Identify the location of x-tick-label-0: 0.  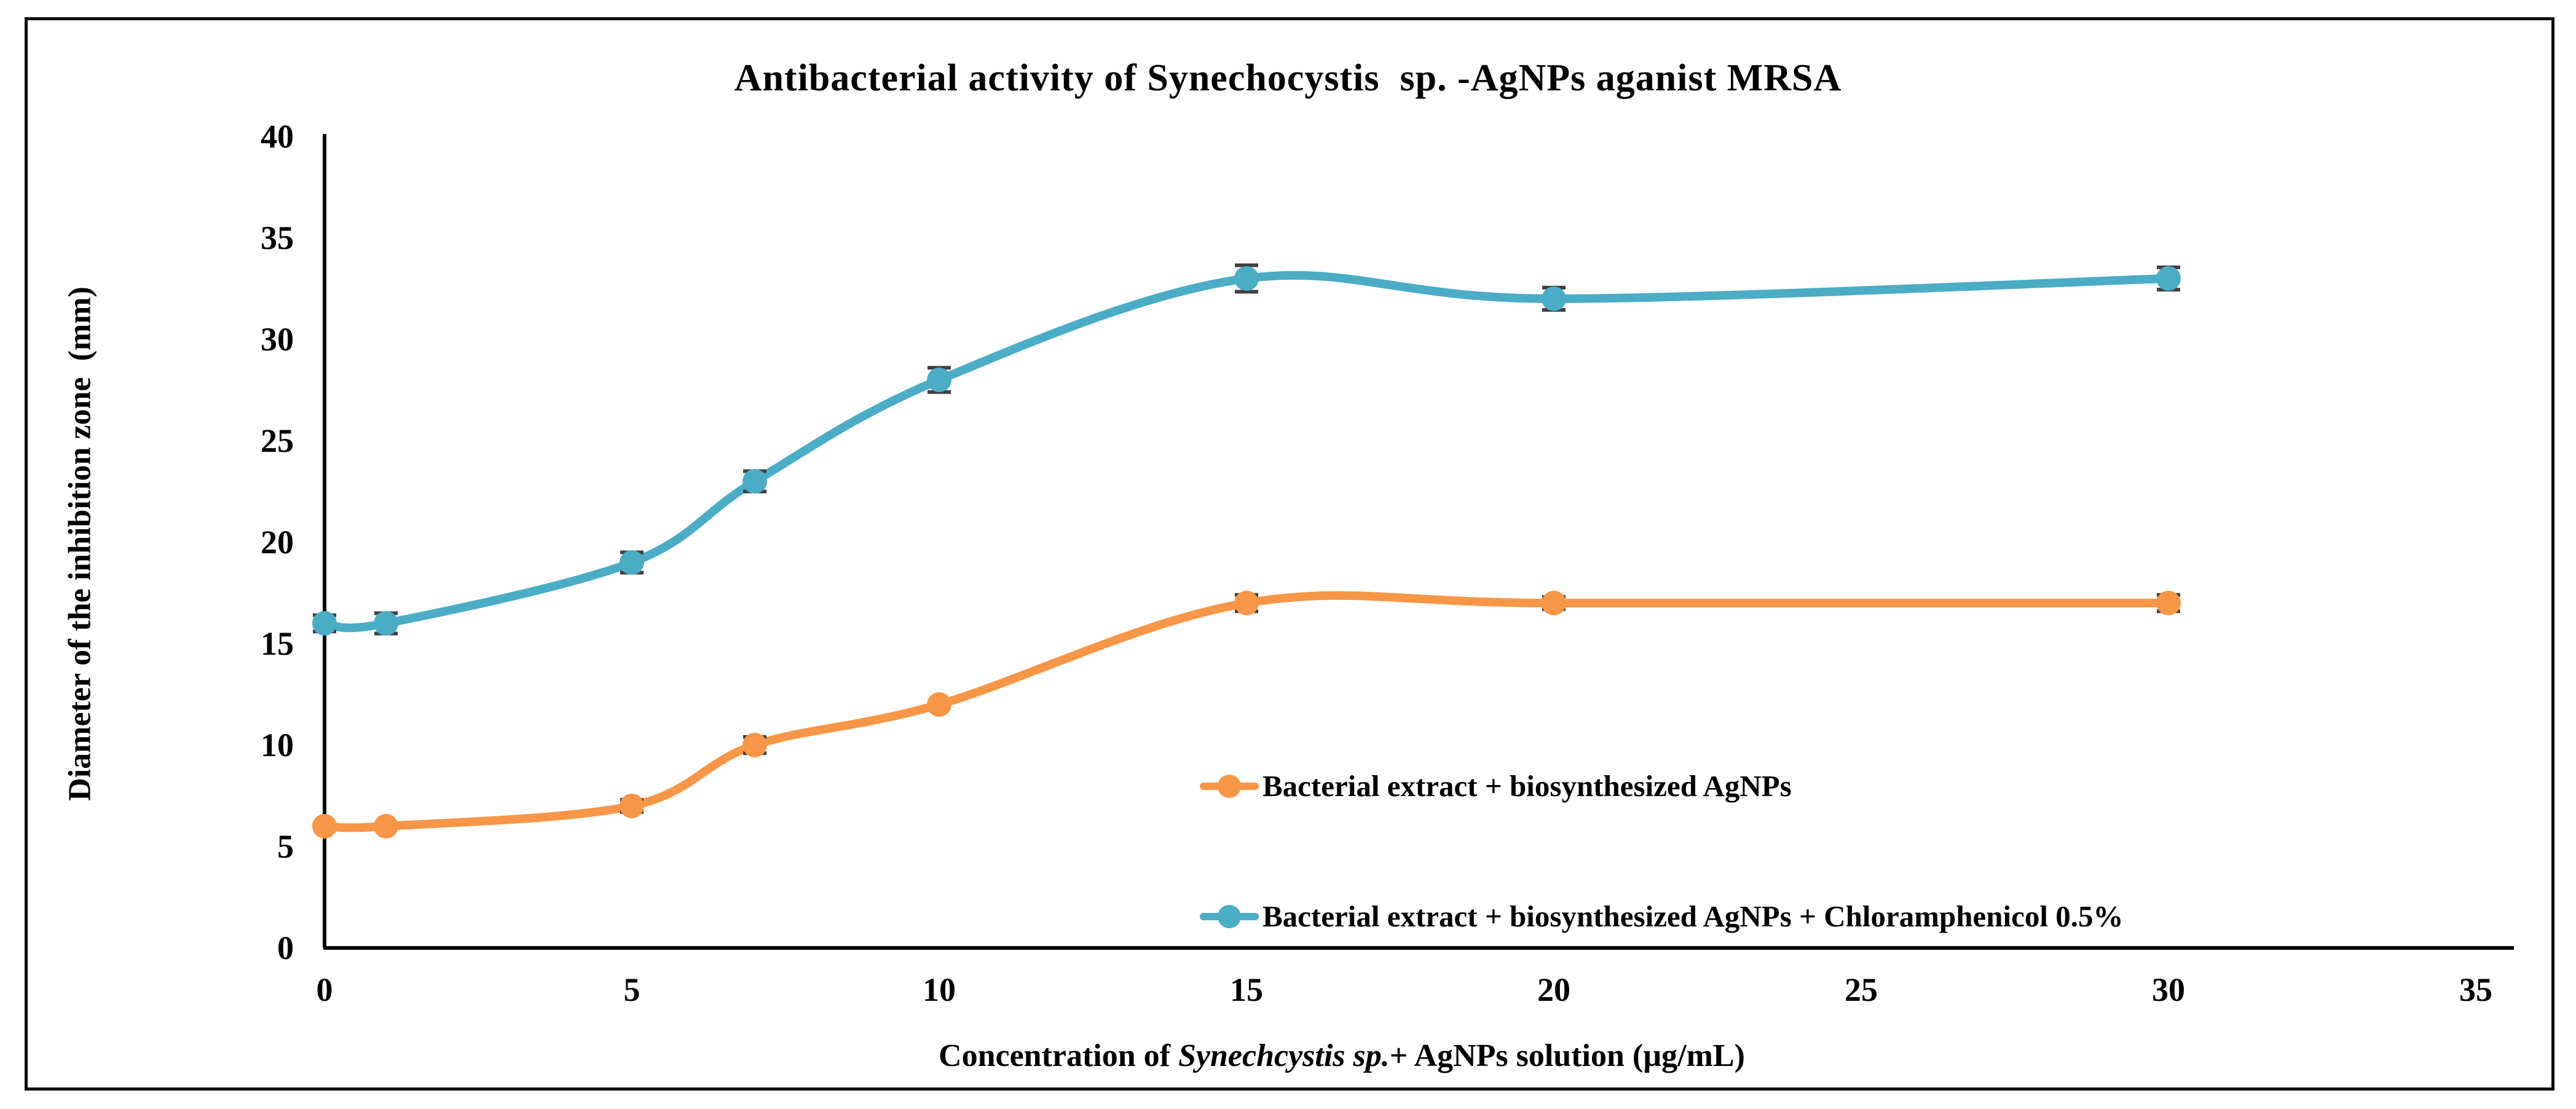
(325, 989).